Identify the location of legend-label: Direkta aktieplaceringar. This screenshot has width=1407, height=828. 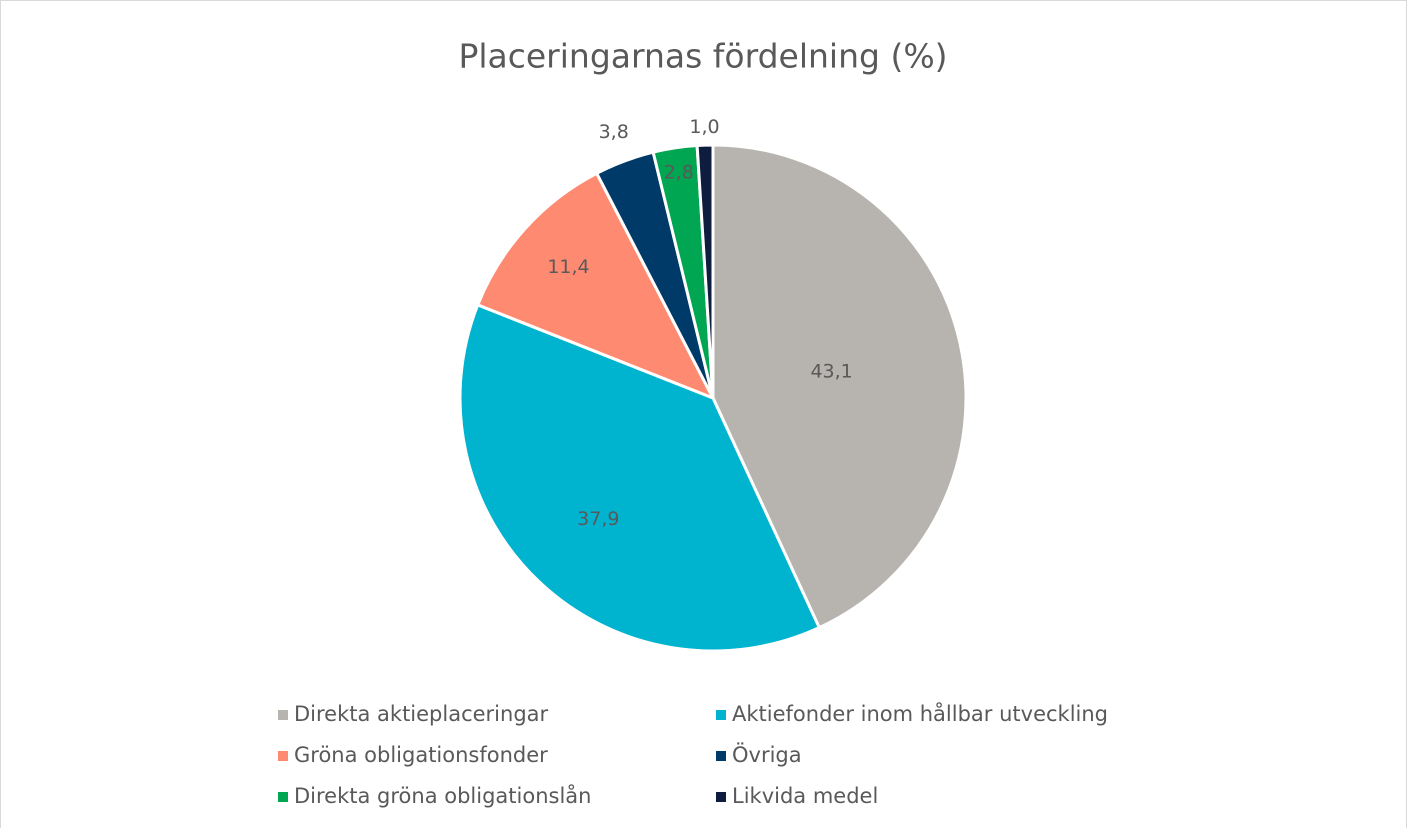
(421, 714).